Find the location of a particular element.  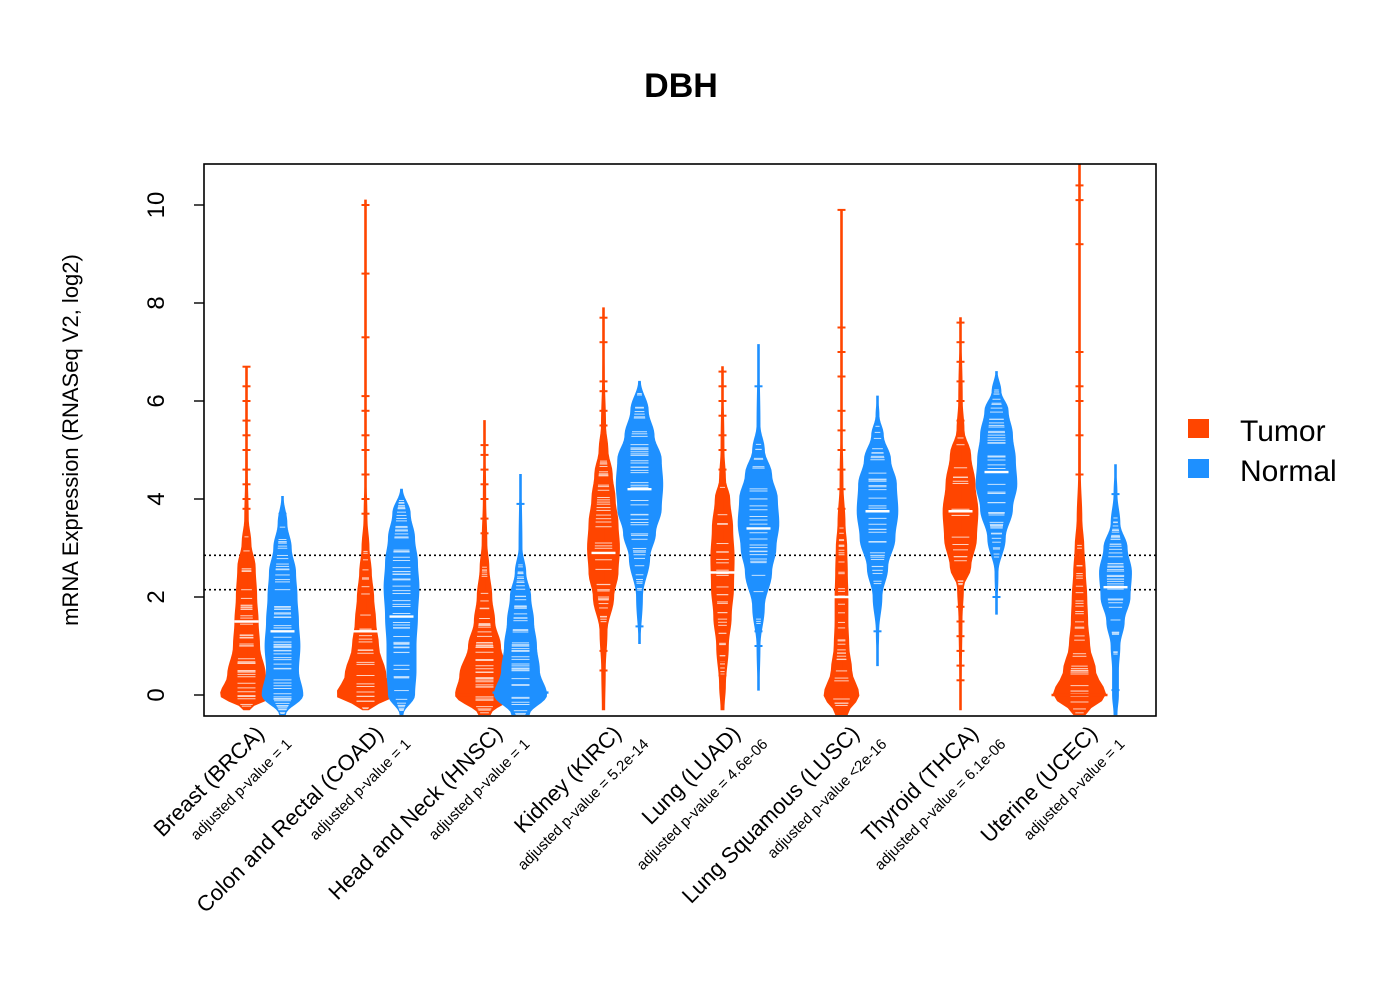

legend-swatch-normal is located at coordinates (1198, 468).